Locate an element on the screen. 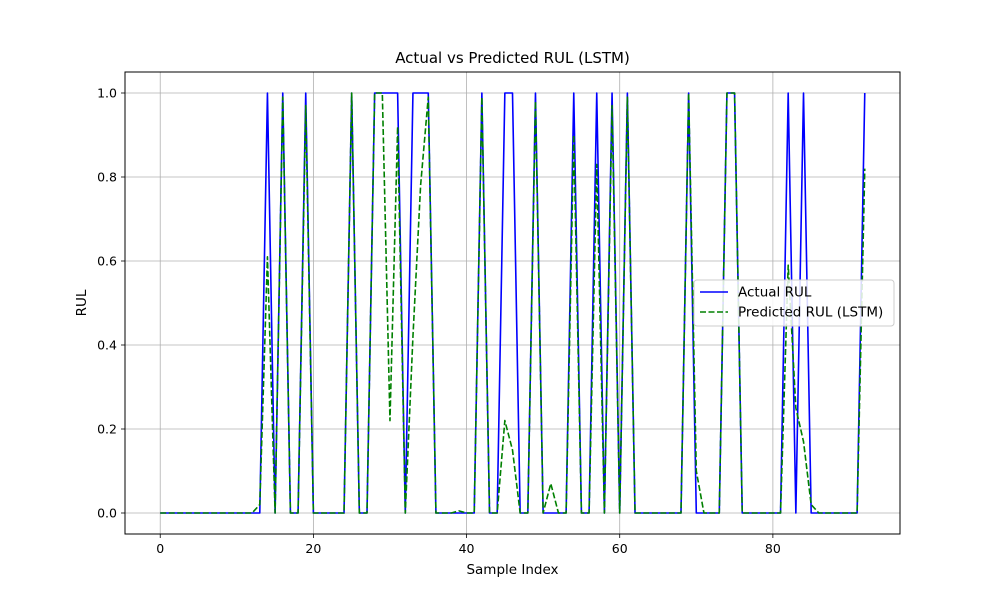  y-tick-label: 0.2 is located at coordinates (107, 429).